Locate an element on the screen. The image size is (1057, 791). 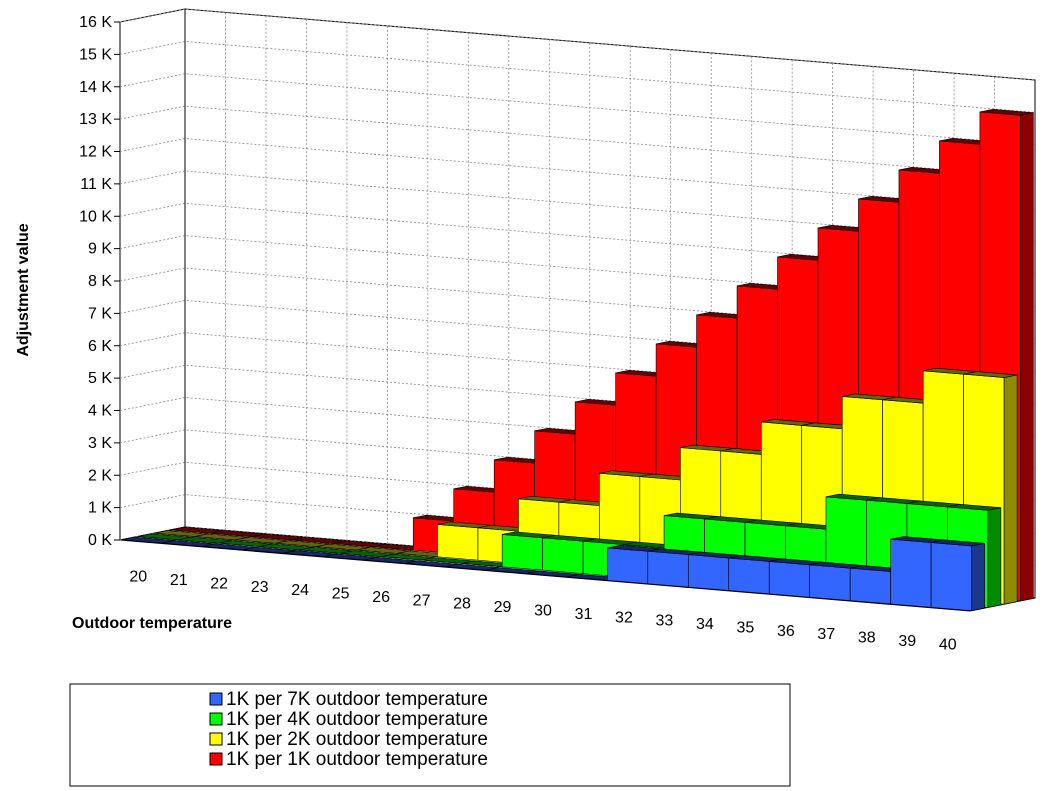
y-axis-title: Adjustment value is located at coordinates (23, 289).